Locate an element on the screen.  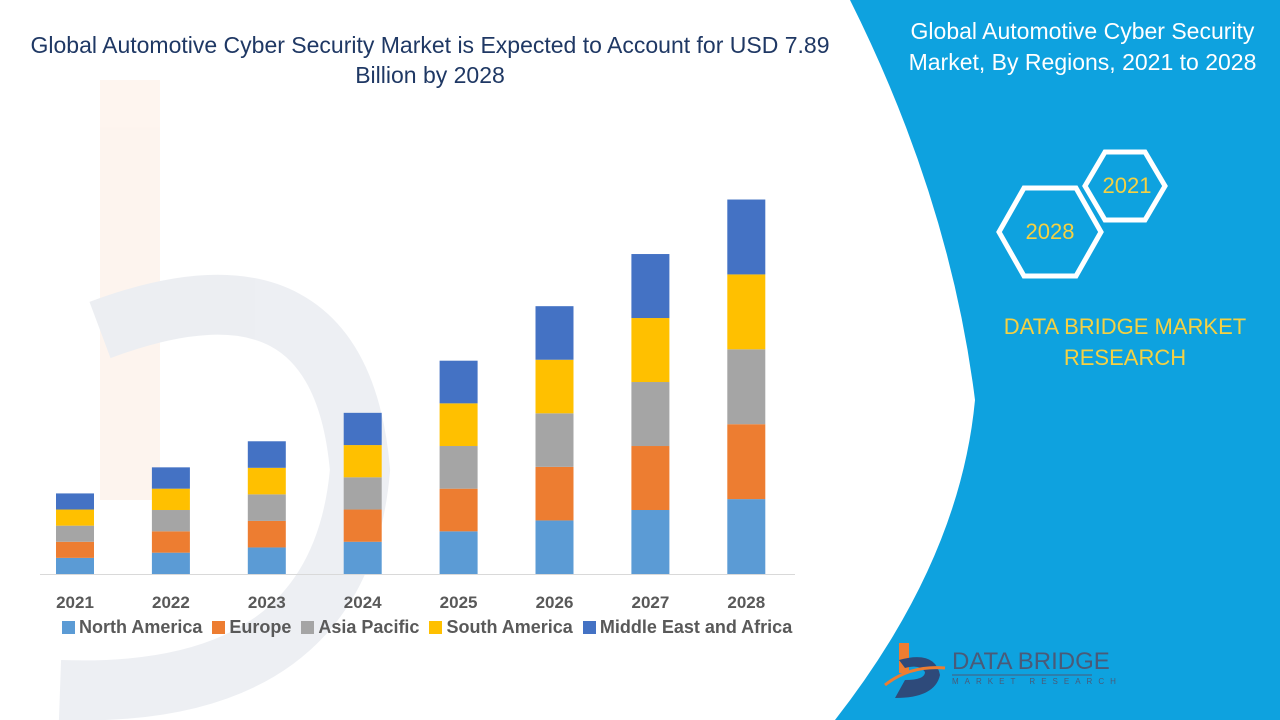
bar-segment-2023-europe is located at coordinates (266, 534).